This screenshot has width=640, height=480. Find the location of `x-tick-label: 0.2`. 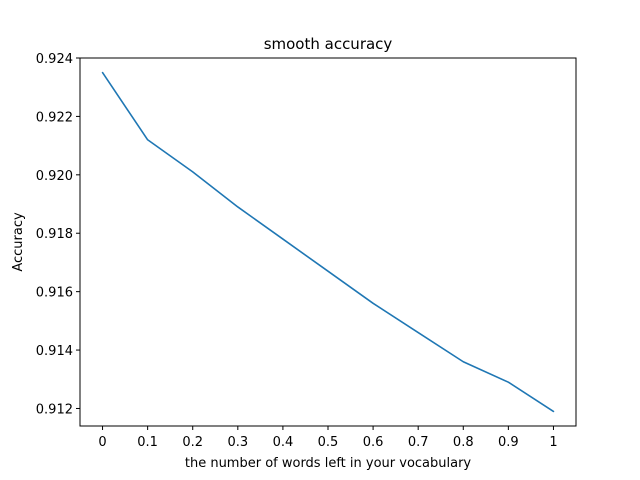

x-tick-label: 0.2 is located at coordinates (192, 442).